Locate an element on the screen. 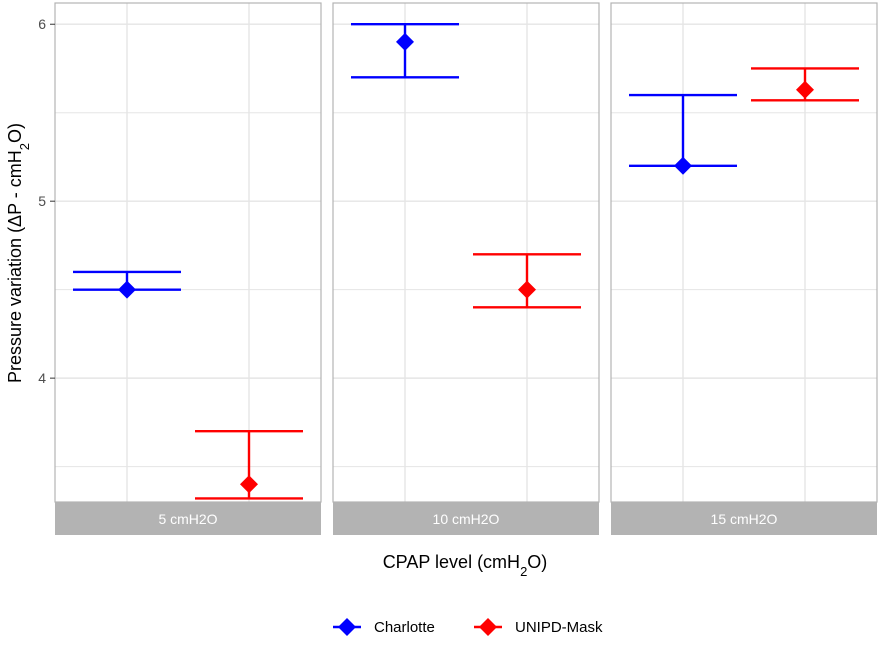 Image resolution: width=888 pixels, height=662 pixels. facet-strip-label: 15 cmH2O is located at coordinates (744, 519).